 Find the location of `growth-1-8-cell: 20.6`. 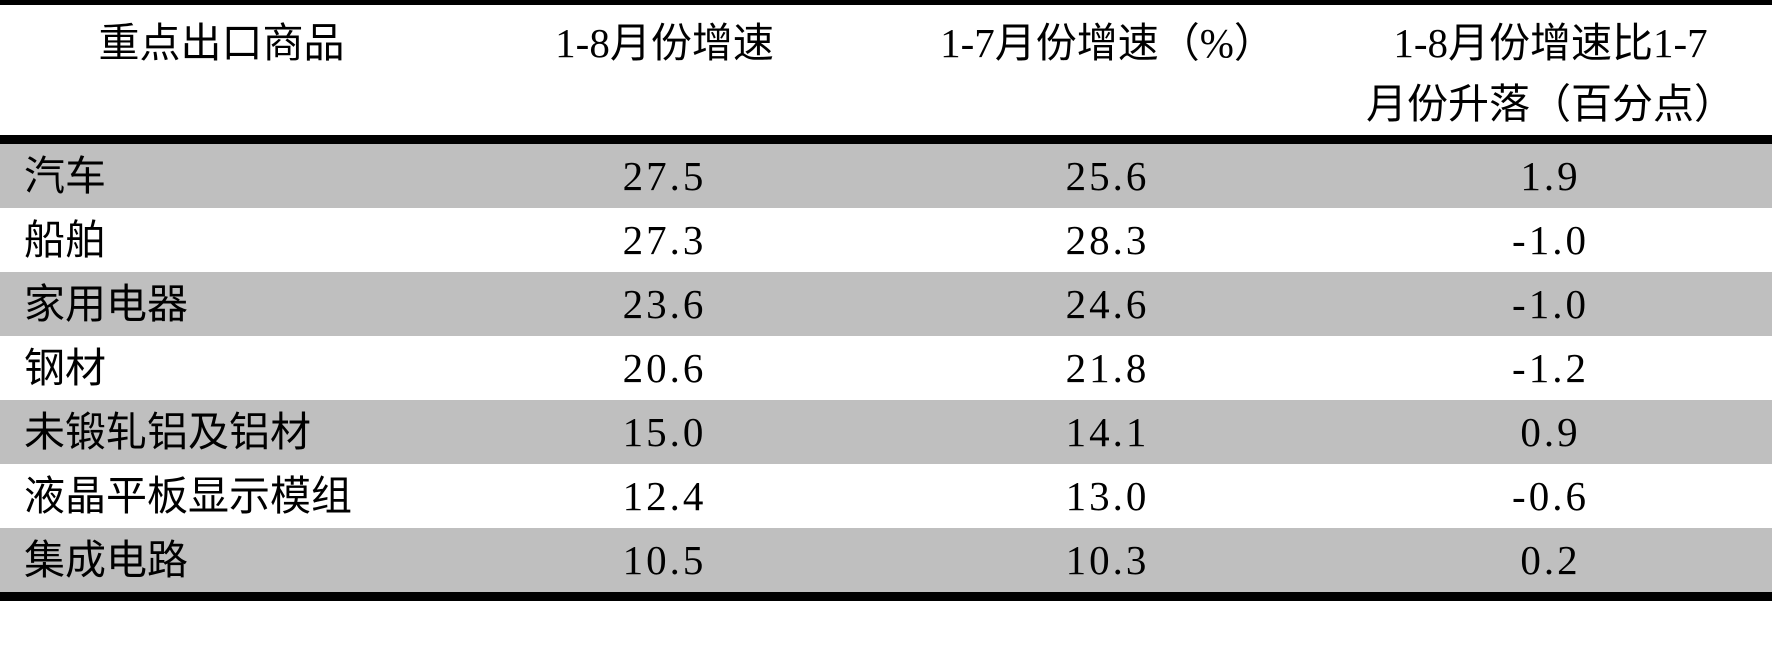

growth-1-8-cell: 20.6 is located at coordinates (664, 368).